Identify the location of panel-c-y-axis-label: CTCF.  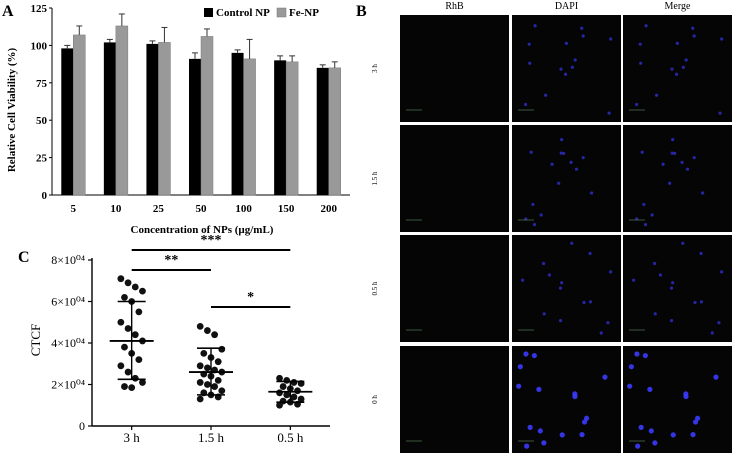
(35, 340).